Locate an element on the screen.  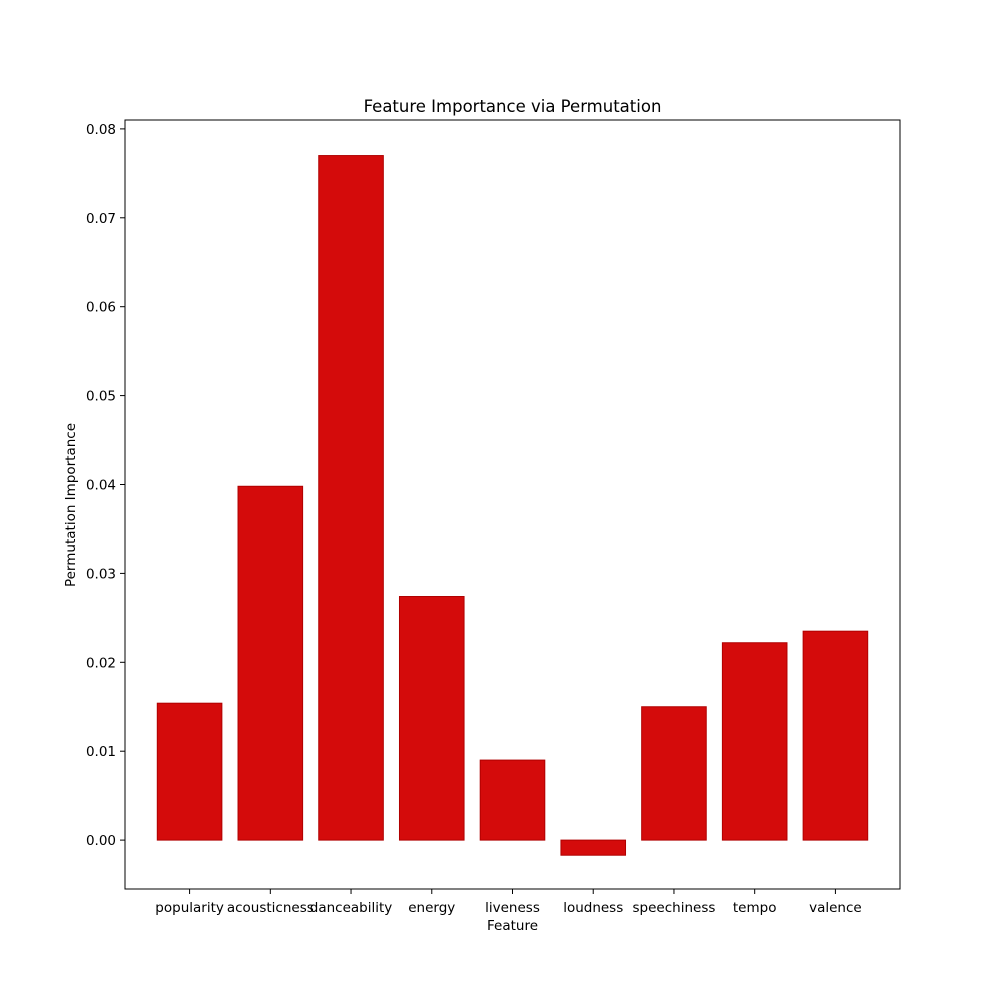
y-tick-label: 0.02 is located at coordinates (101, 663).